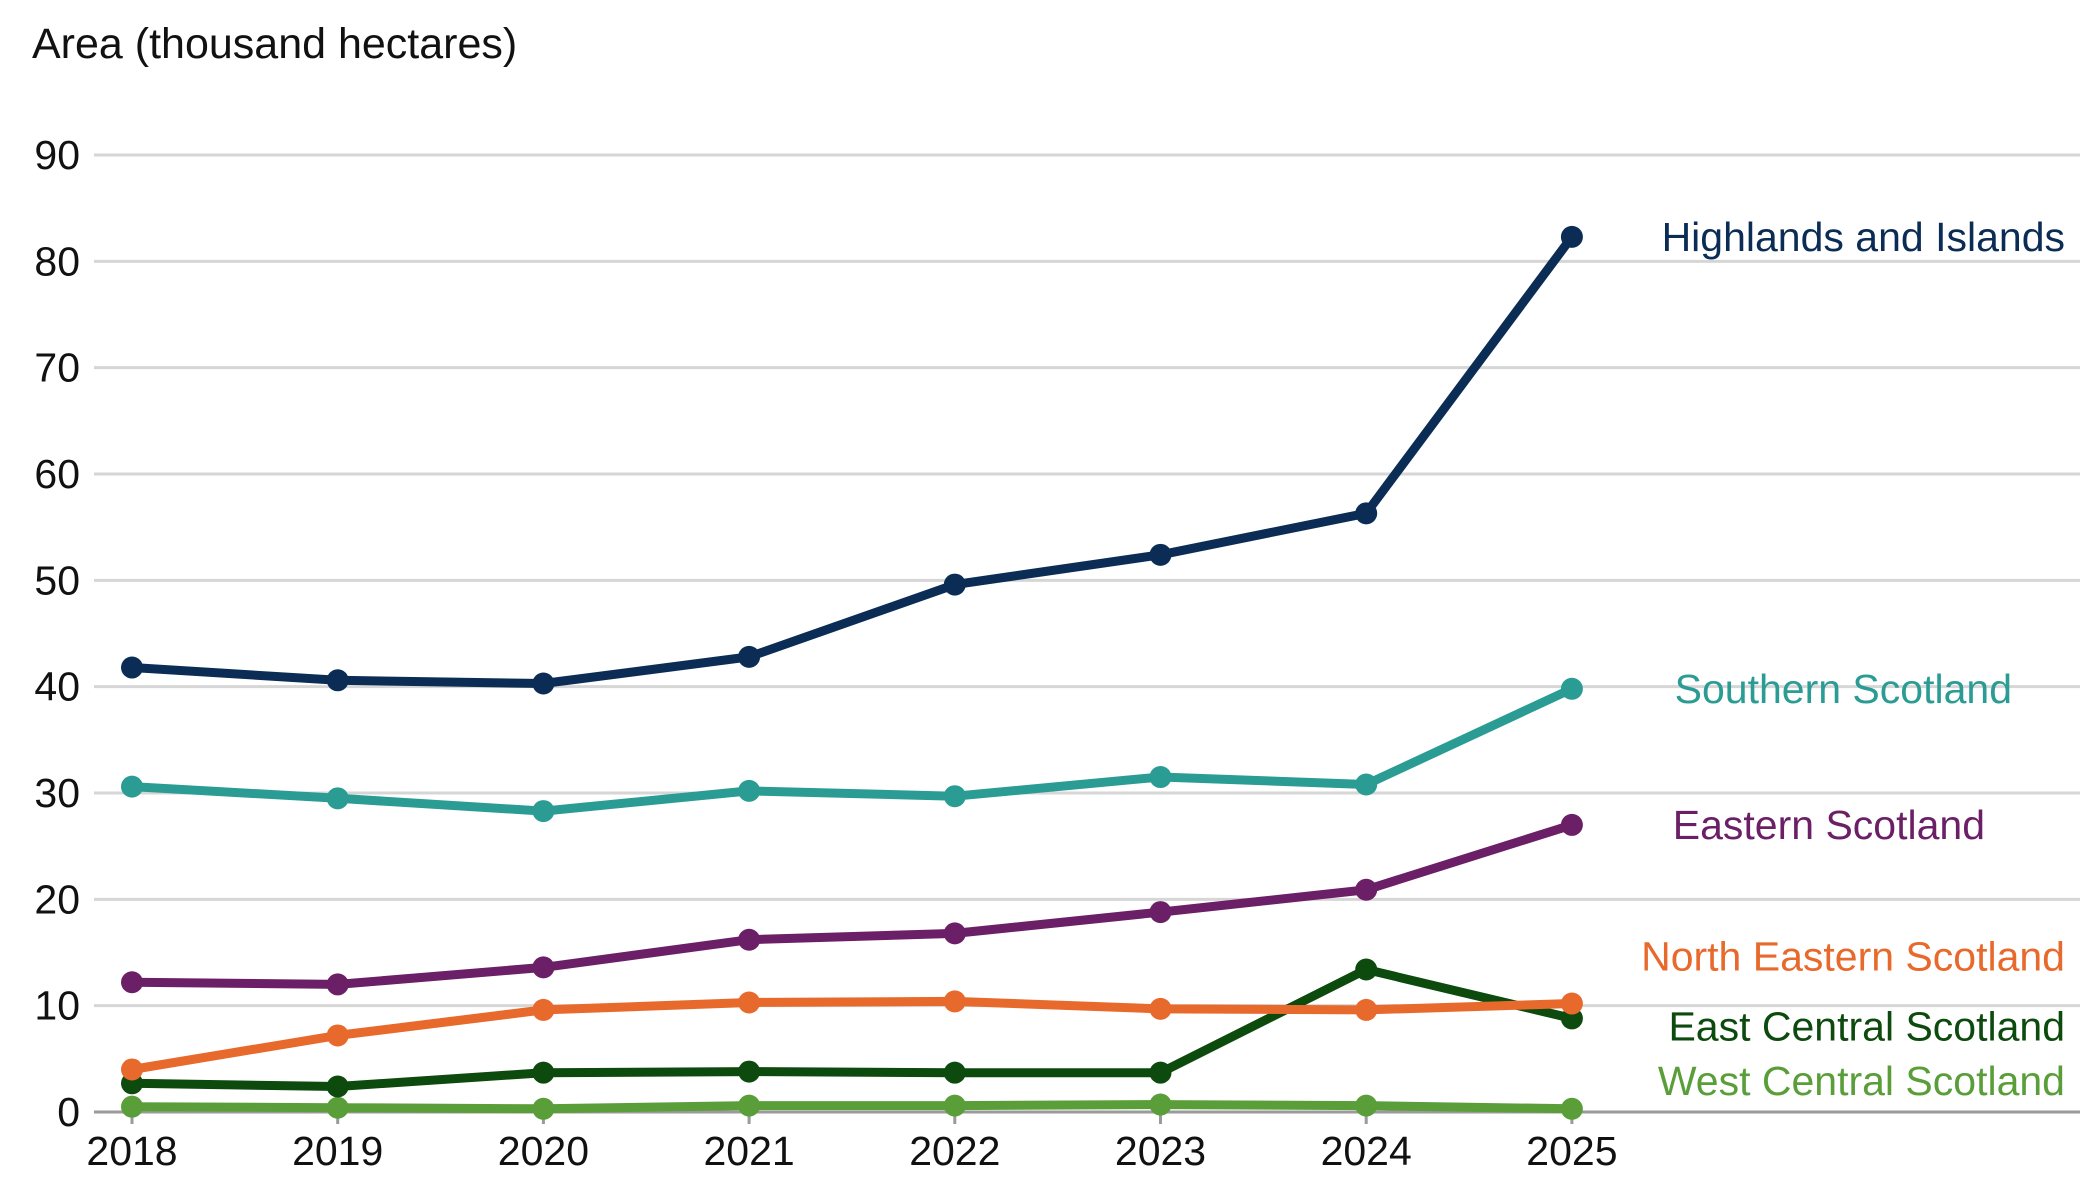  Describe the element at coordinates (1853, 957) in the screenshot. I see `series-label-north-eastern-scotland: North Eastern Scotland` at that location.